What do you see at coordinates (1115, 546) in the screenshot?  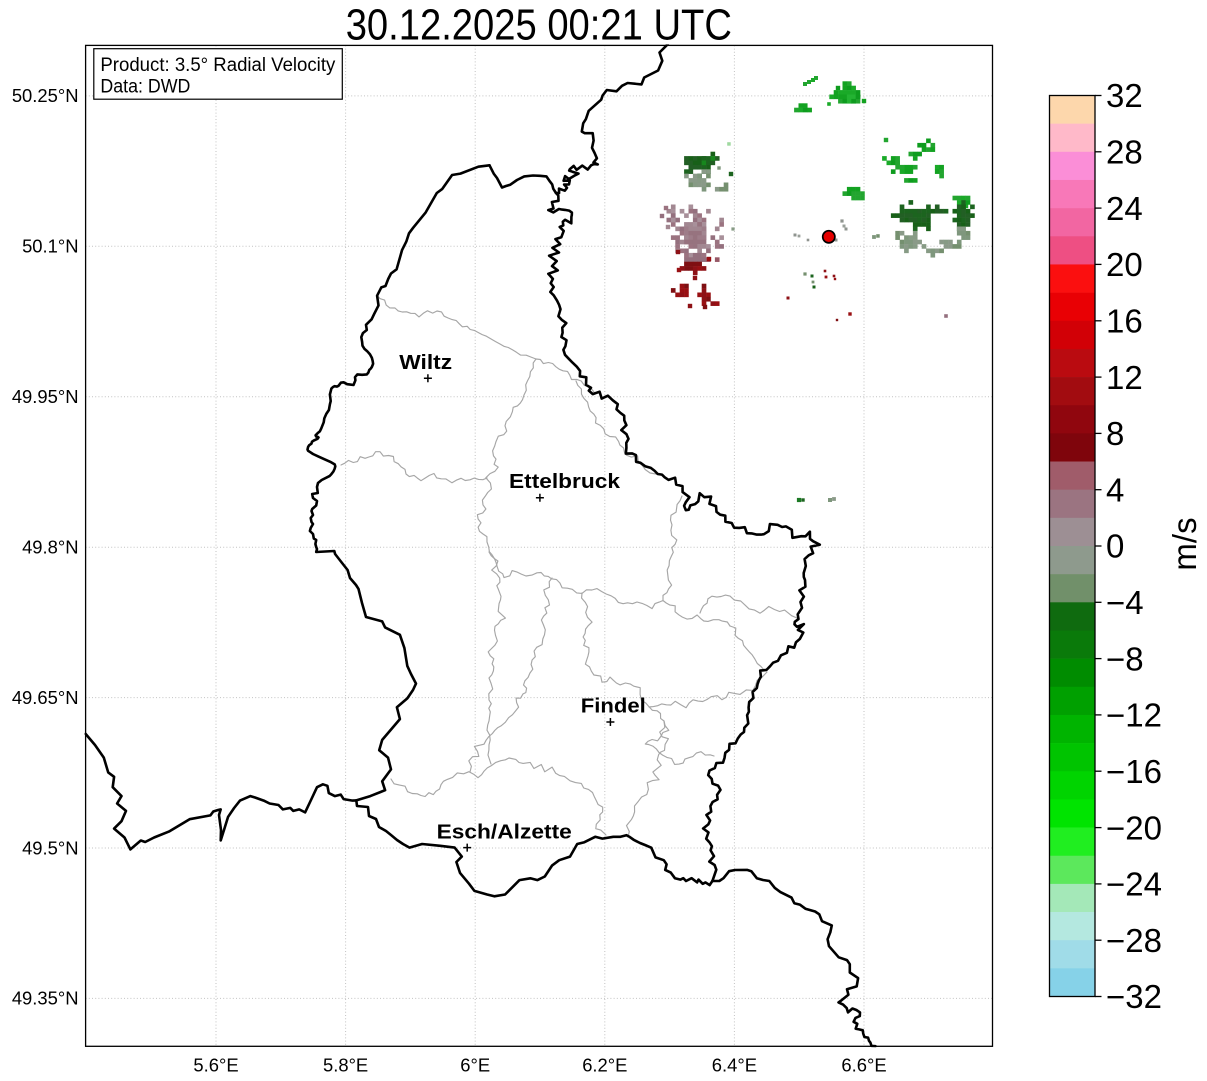 I see `svg-text: 0` at bounding box center [1115, 546].